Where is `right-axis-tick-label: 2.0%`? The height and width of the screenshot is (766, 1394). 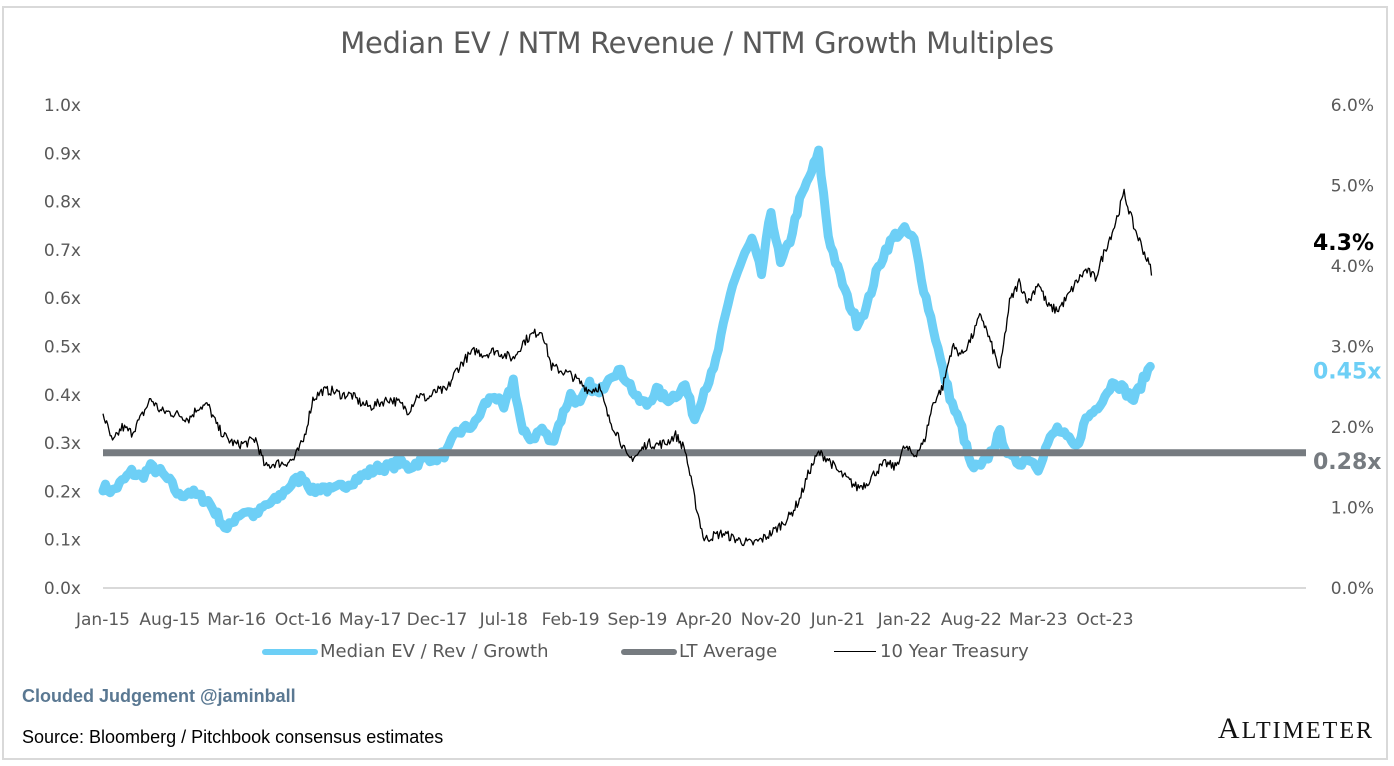 right-axis-tick-label: 2.0% is located at coordinates (1352, 428).